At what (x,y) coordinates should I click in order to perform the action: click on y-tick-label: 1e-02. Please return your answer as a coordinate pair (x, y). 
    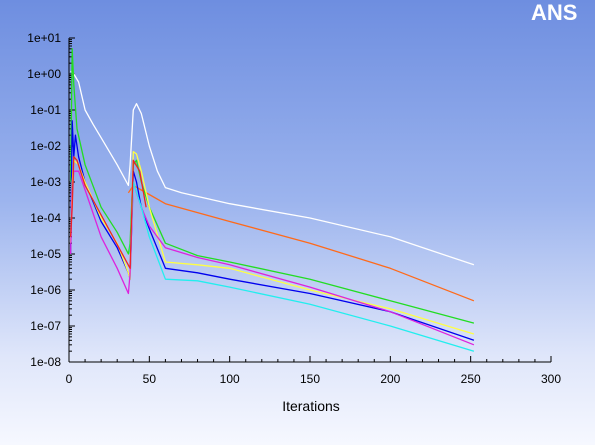
    Looking at the image, I should click on (45, 146).